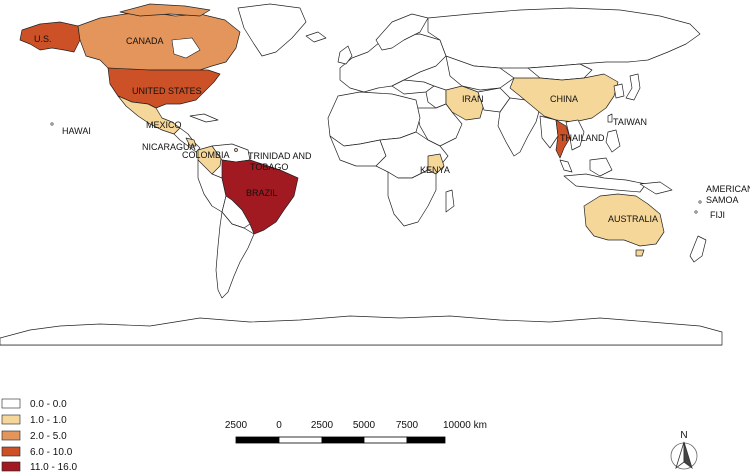 The image size is (750, 473). I want to click on label-colombia: COLOMBIA, so click(206, 155).